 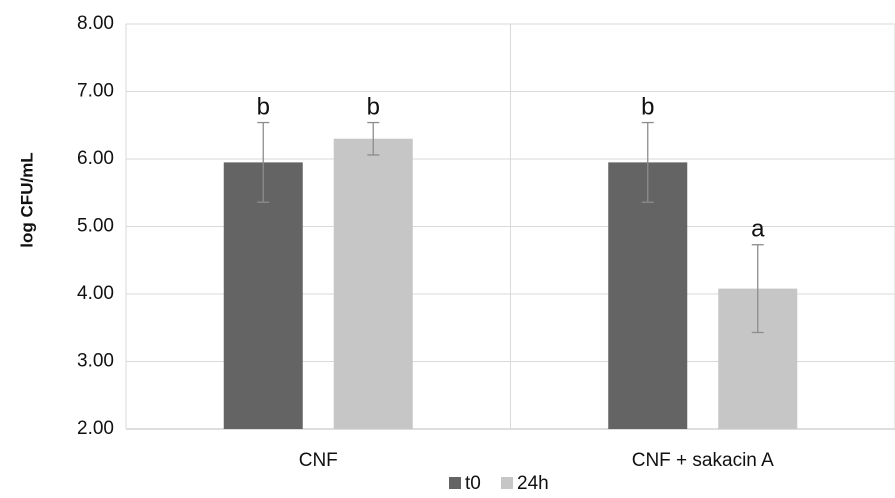 I want to click on legend-label-24h: 24h, so click(x=533, y=483).